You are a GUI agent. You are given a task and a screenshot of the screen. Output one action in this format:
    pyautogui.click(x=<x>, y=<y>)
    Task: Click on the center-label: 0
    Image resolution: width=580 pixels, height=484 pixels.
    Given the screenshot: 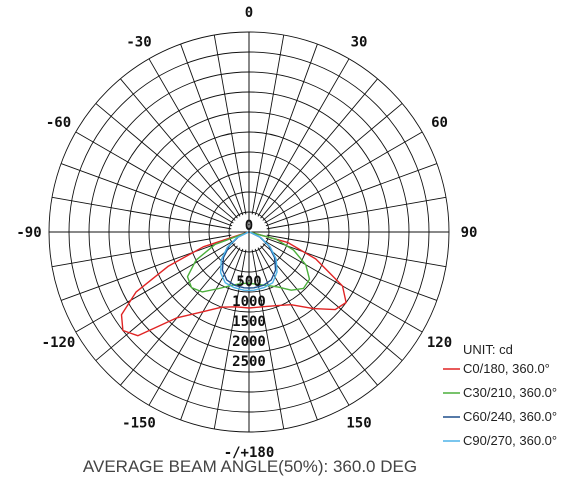 What is the action you would take?
    pyautogui.click(x=249, y=226)
    